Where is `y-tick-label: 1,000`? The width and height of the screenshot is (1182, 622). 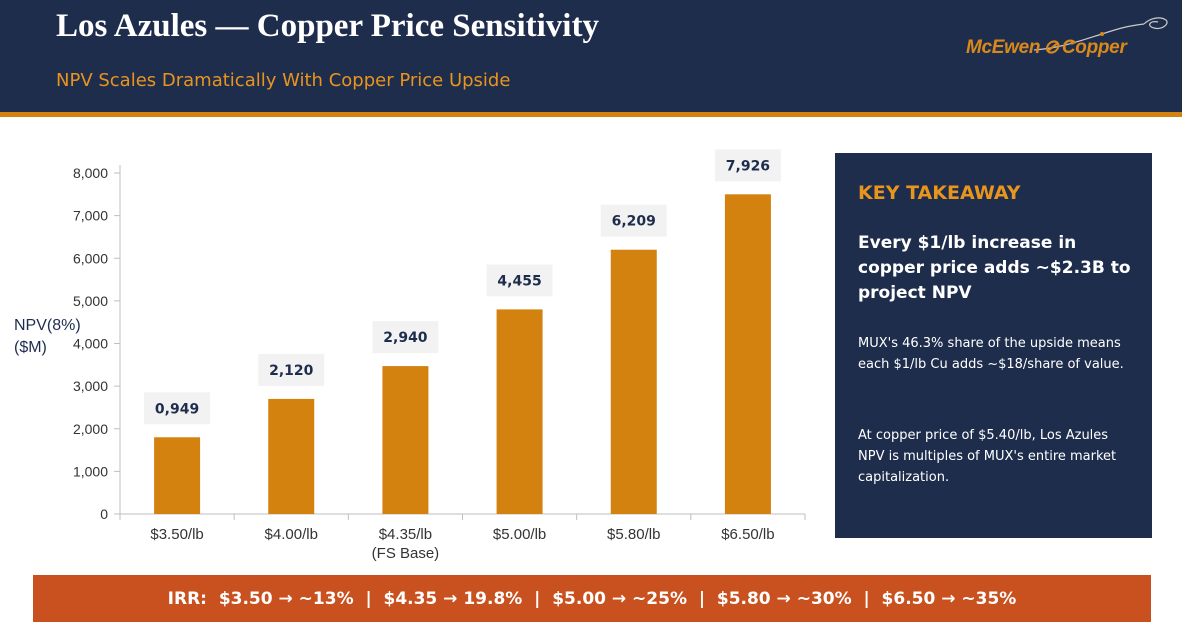 y-tick-label: 1,000 is located at coordinates (90, 471).